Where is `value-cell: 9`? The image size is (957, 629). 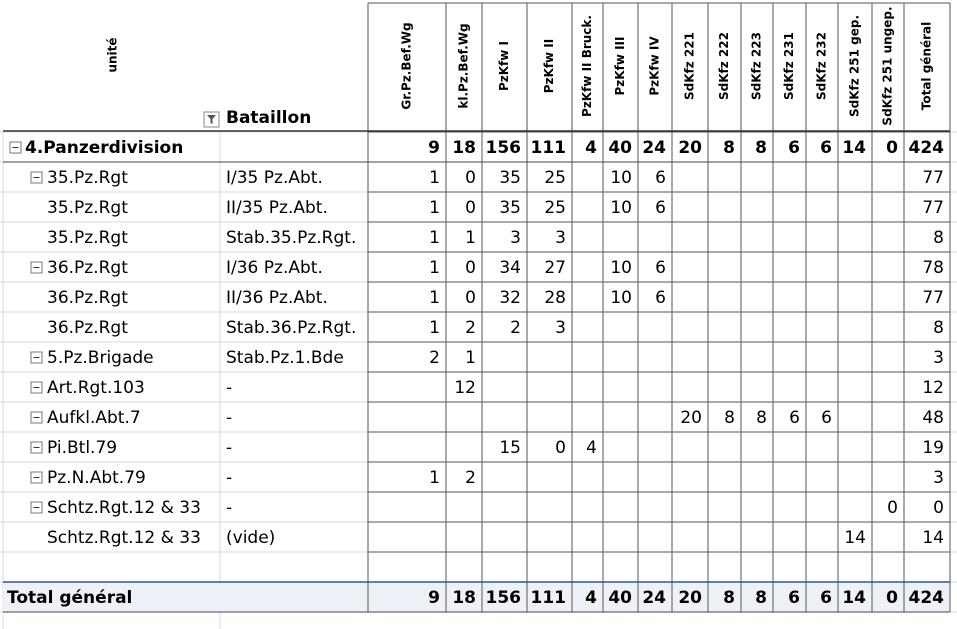
value-cell: 9 is located at coordinates (434, 148).